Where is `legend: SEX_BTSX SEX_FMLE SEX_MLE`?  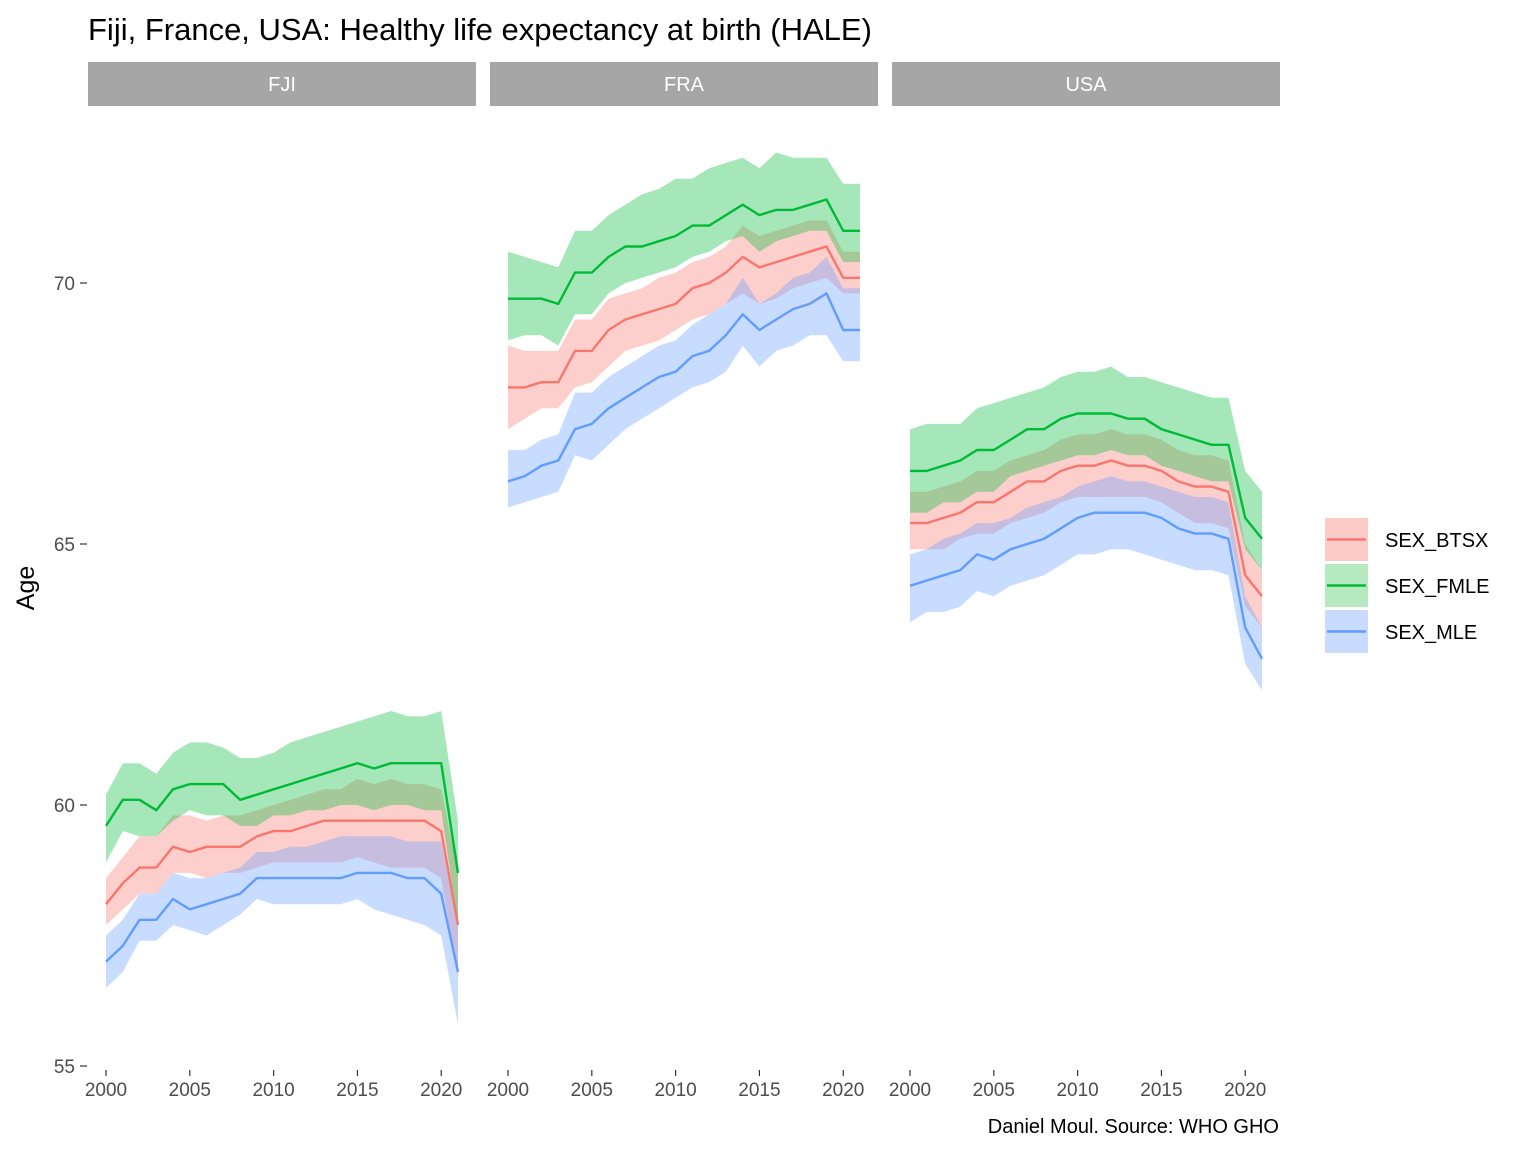
legend: SEX_BTSX SEX_FMLE SEX_MLE is located at coordinates (1407, 585).